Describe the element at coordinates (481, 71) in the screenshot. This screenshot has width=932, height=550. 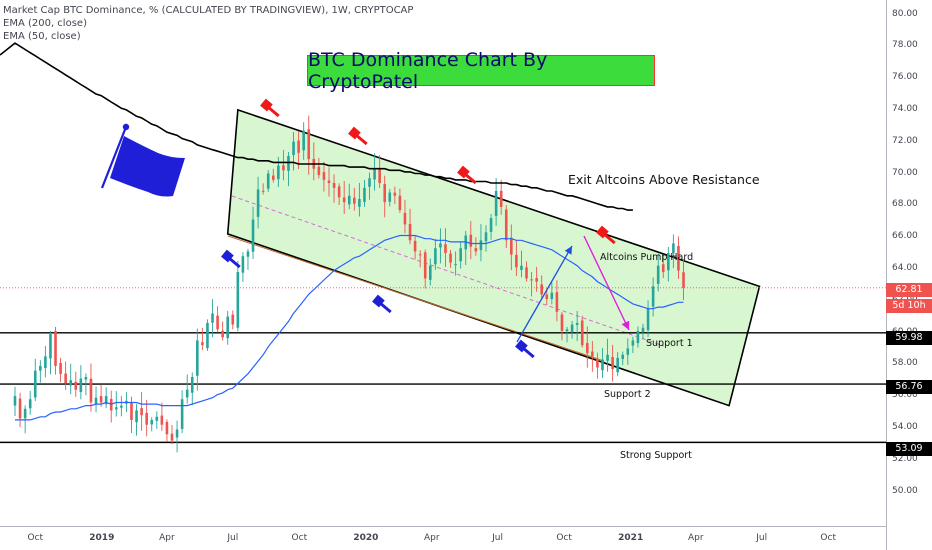
I see `chart-title: BTC Dominance Chart By CryptoPatel` at that location.